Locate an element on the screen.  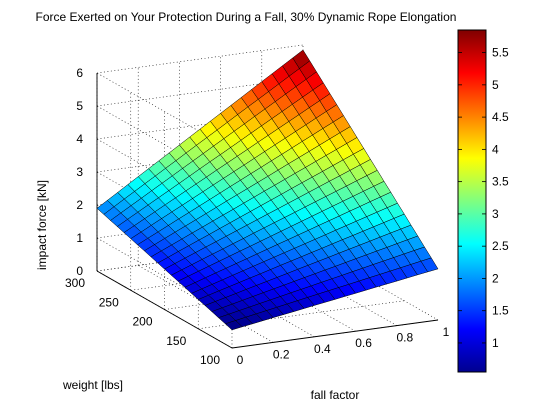
x-tick-label: 0.2 is located at coordinates (281, 354).